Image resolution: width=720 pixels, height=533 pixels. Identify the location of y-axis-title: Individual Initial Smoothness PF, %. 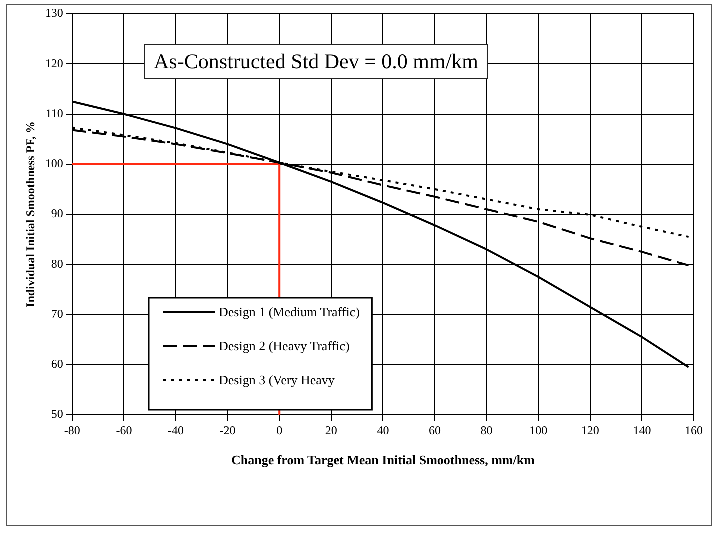
(30, 215).